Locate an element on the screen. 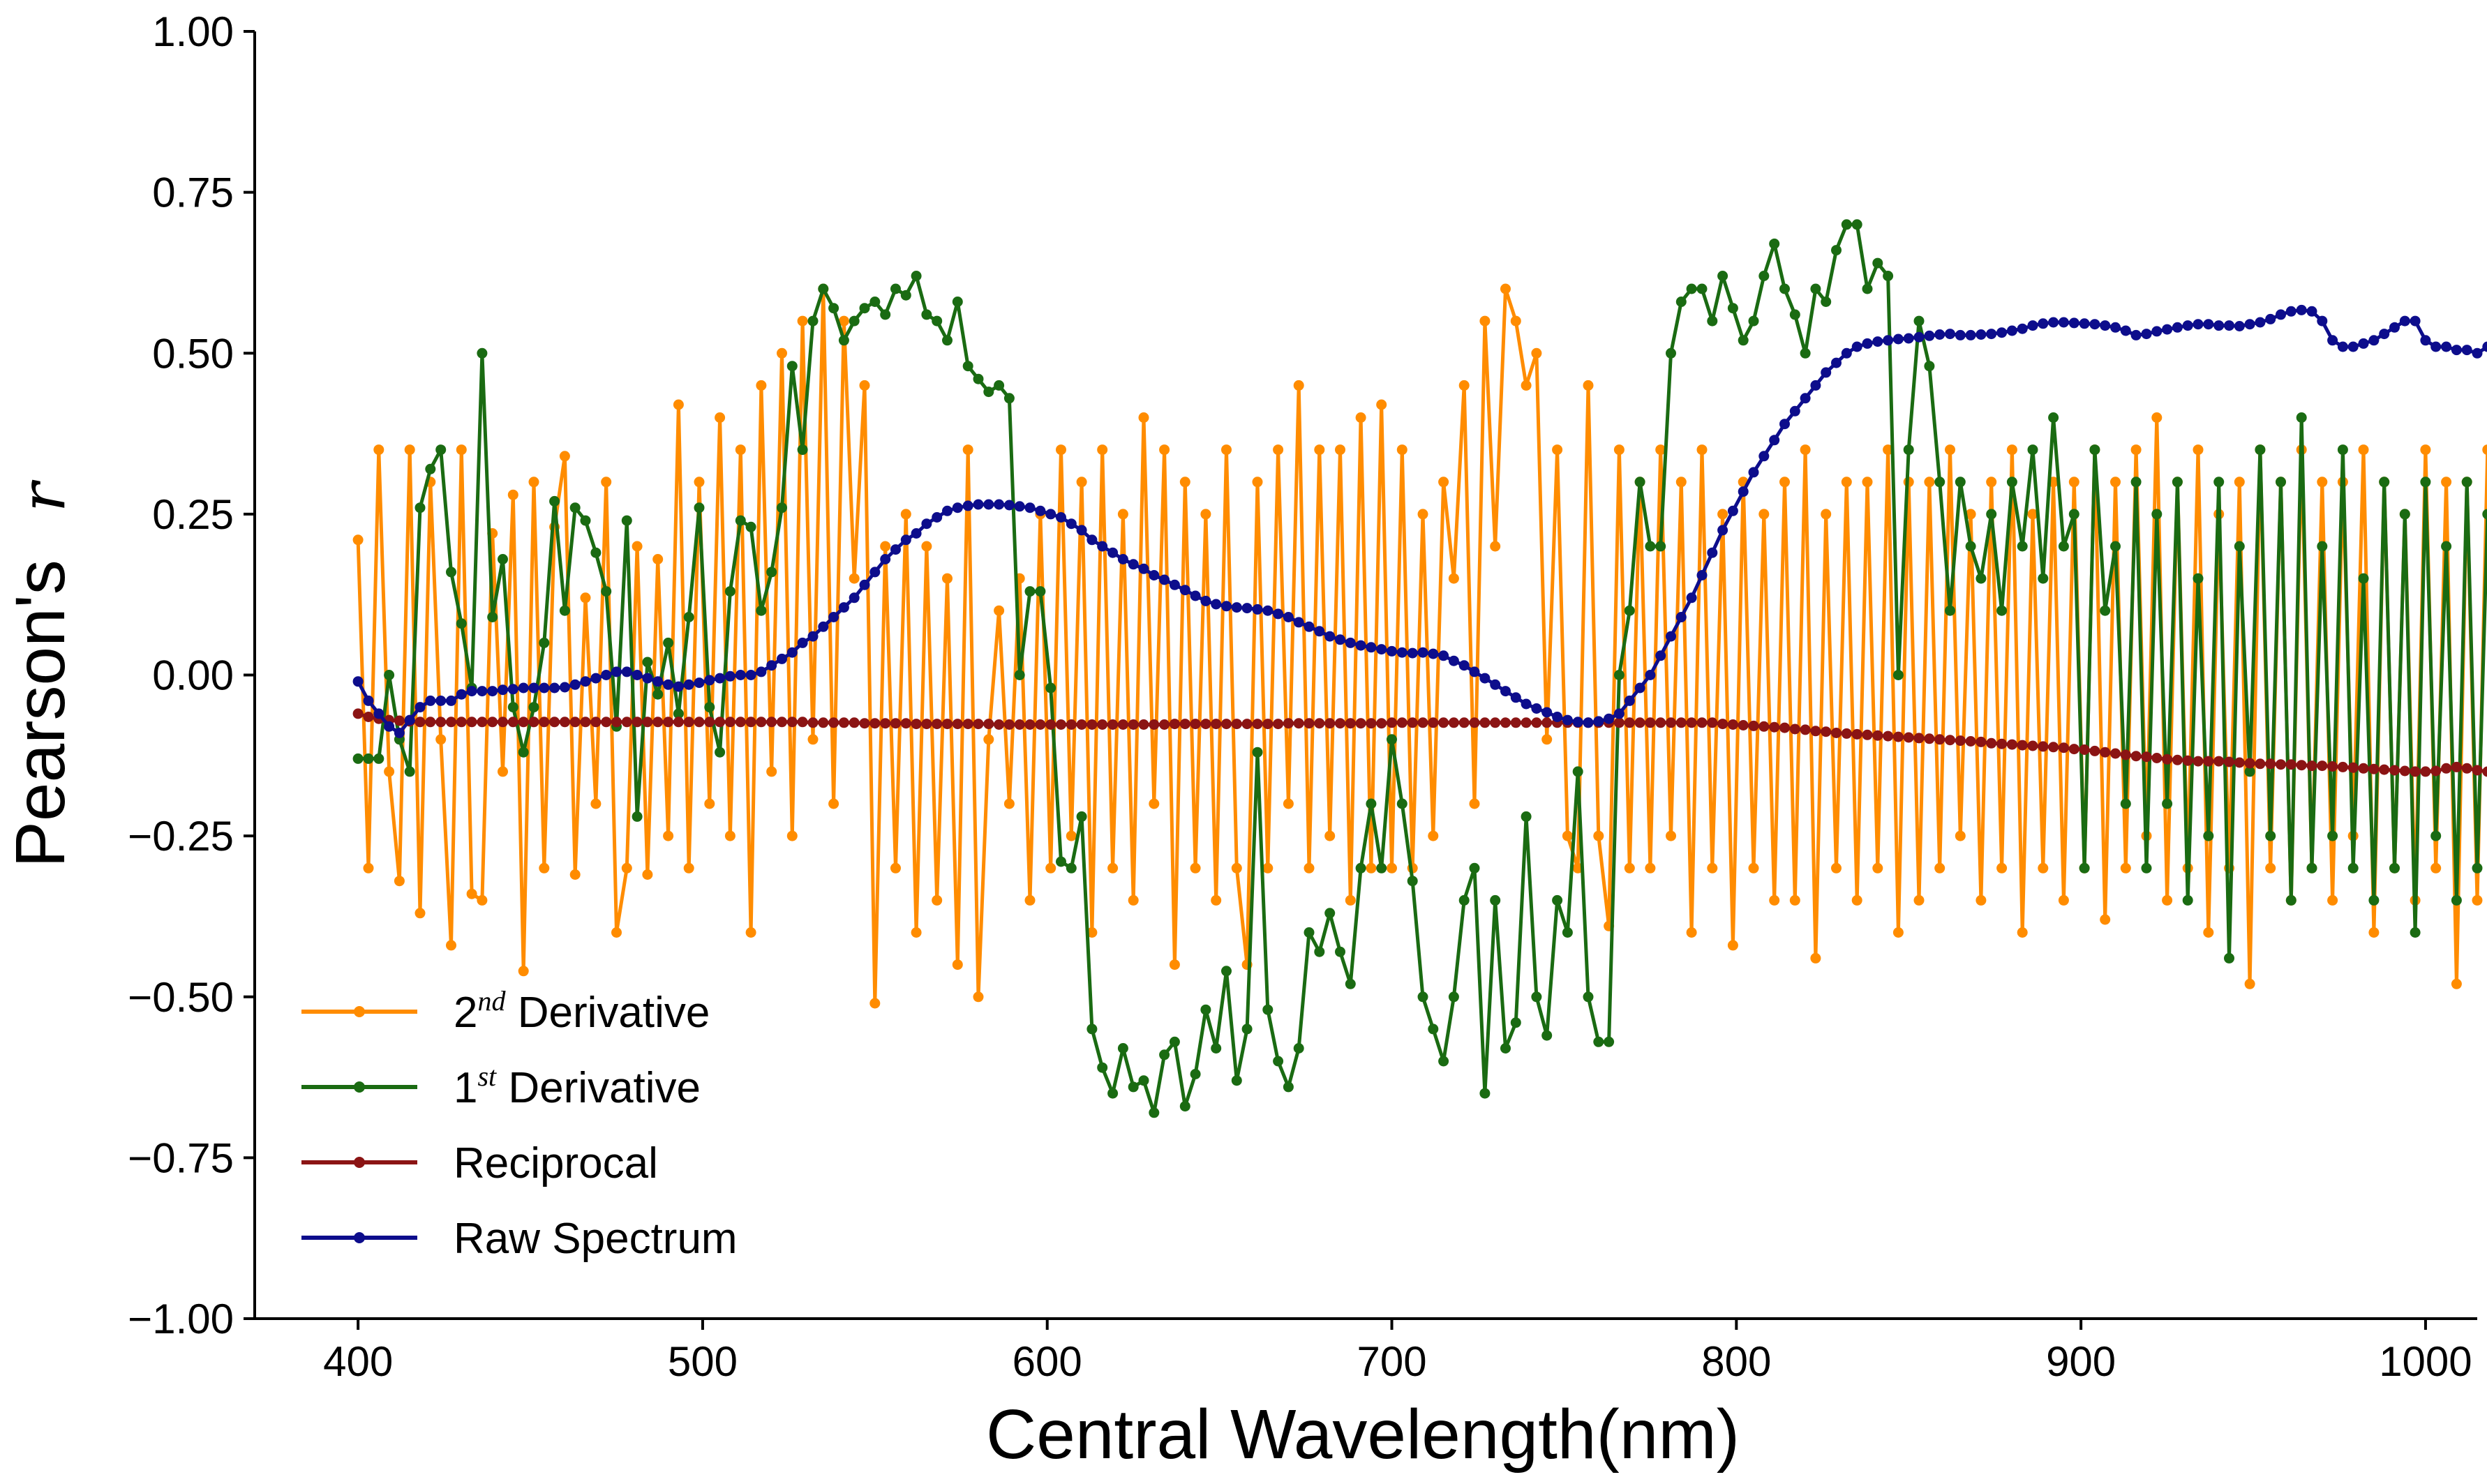 This screenshot has height=1484, width=2487. legend-label-rest: Derivative is located at coordinates (598, 1088).